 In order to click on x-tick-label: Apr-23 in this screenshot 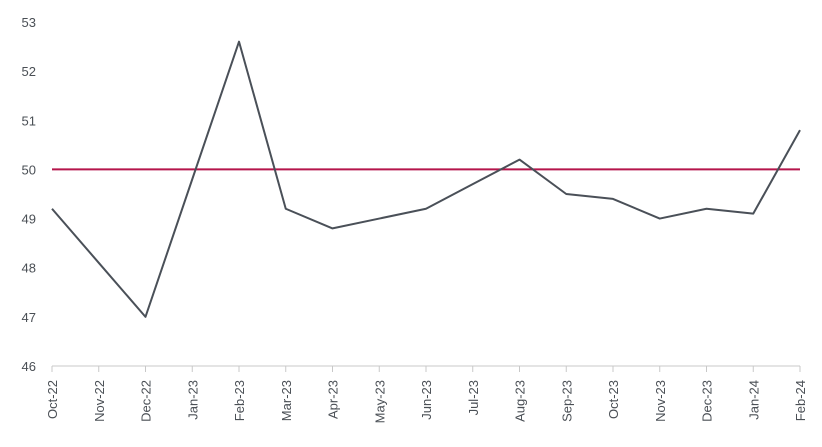, I will do `click(333, 399)`.